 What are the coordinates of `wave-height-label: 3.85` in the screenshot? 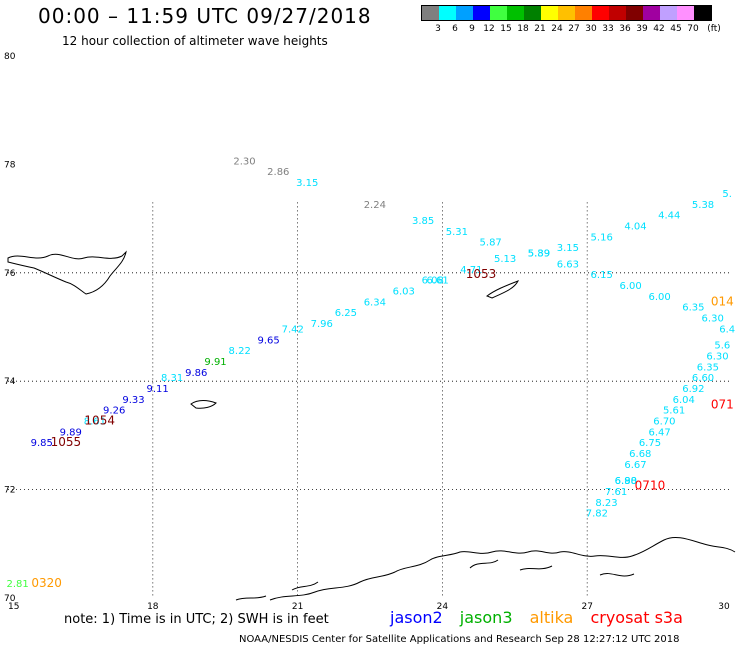 It's located at (423, 221).